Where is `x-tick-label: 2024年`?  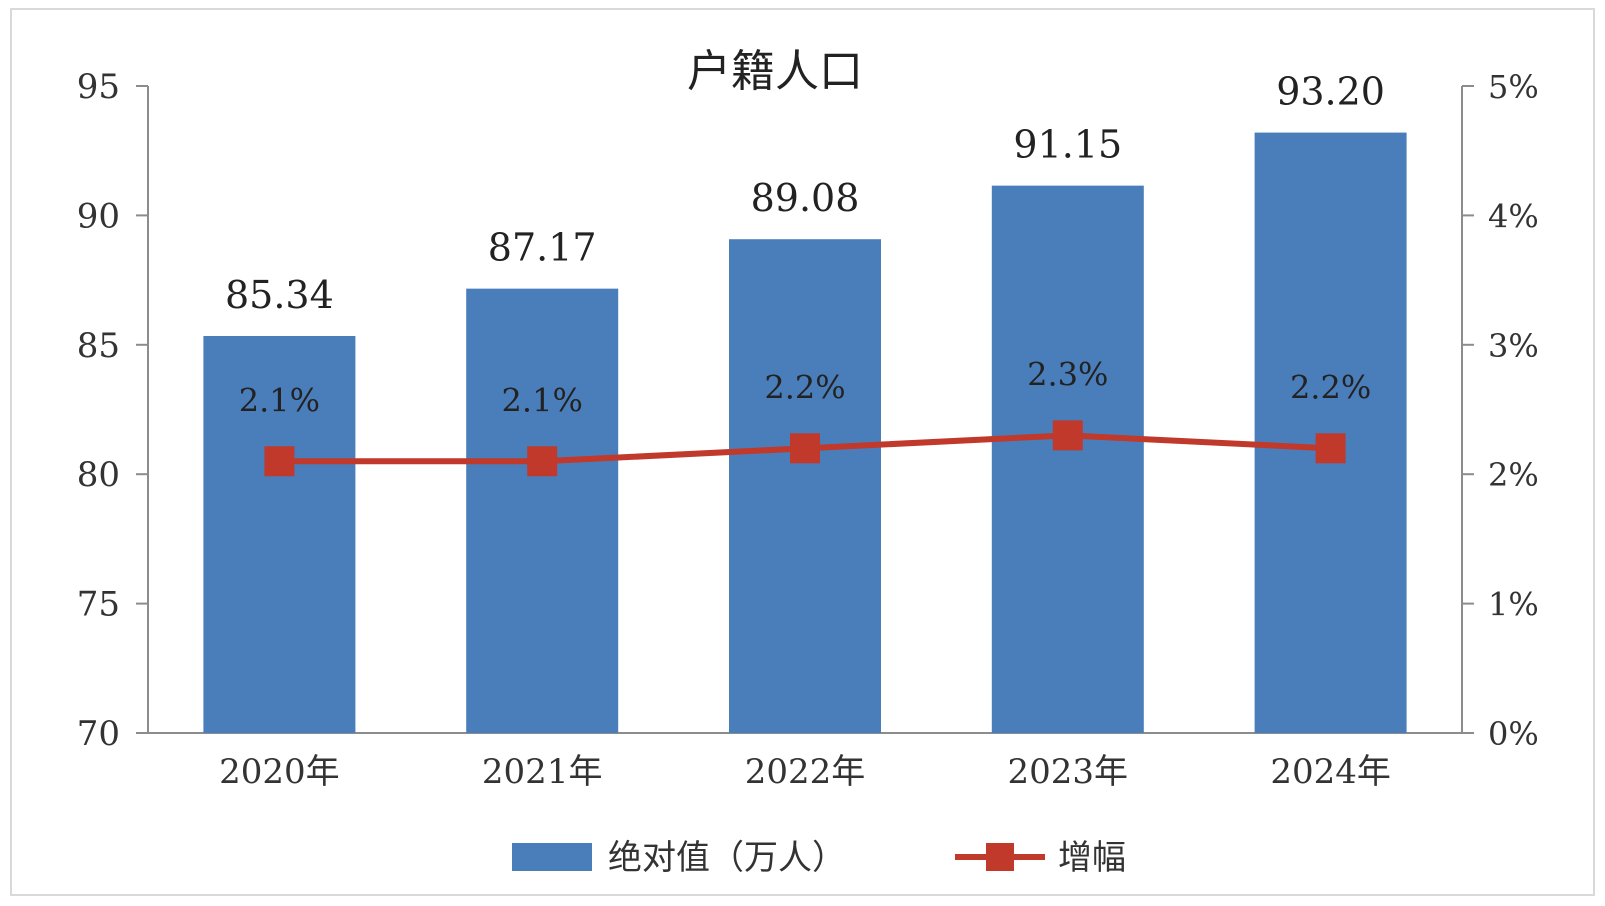 x-tick-label: 2024年 is located at coordinates (1330, 772).